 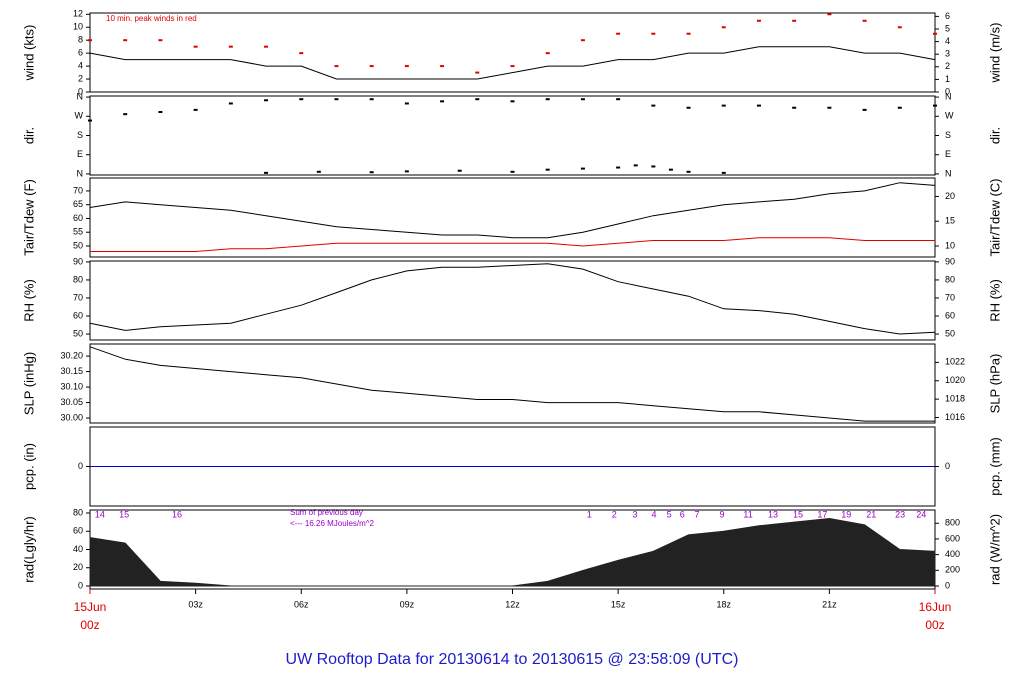 I want to click on y-tick-label: 30.15, so click(x=71, y=371).